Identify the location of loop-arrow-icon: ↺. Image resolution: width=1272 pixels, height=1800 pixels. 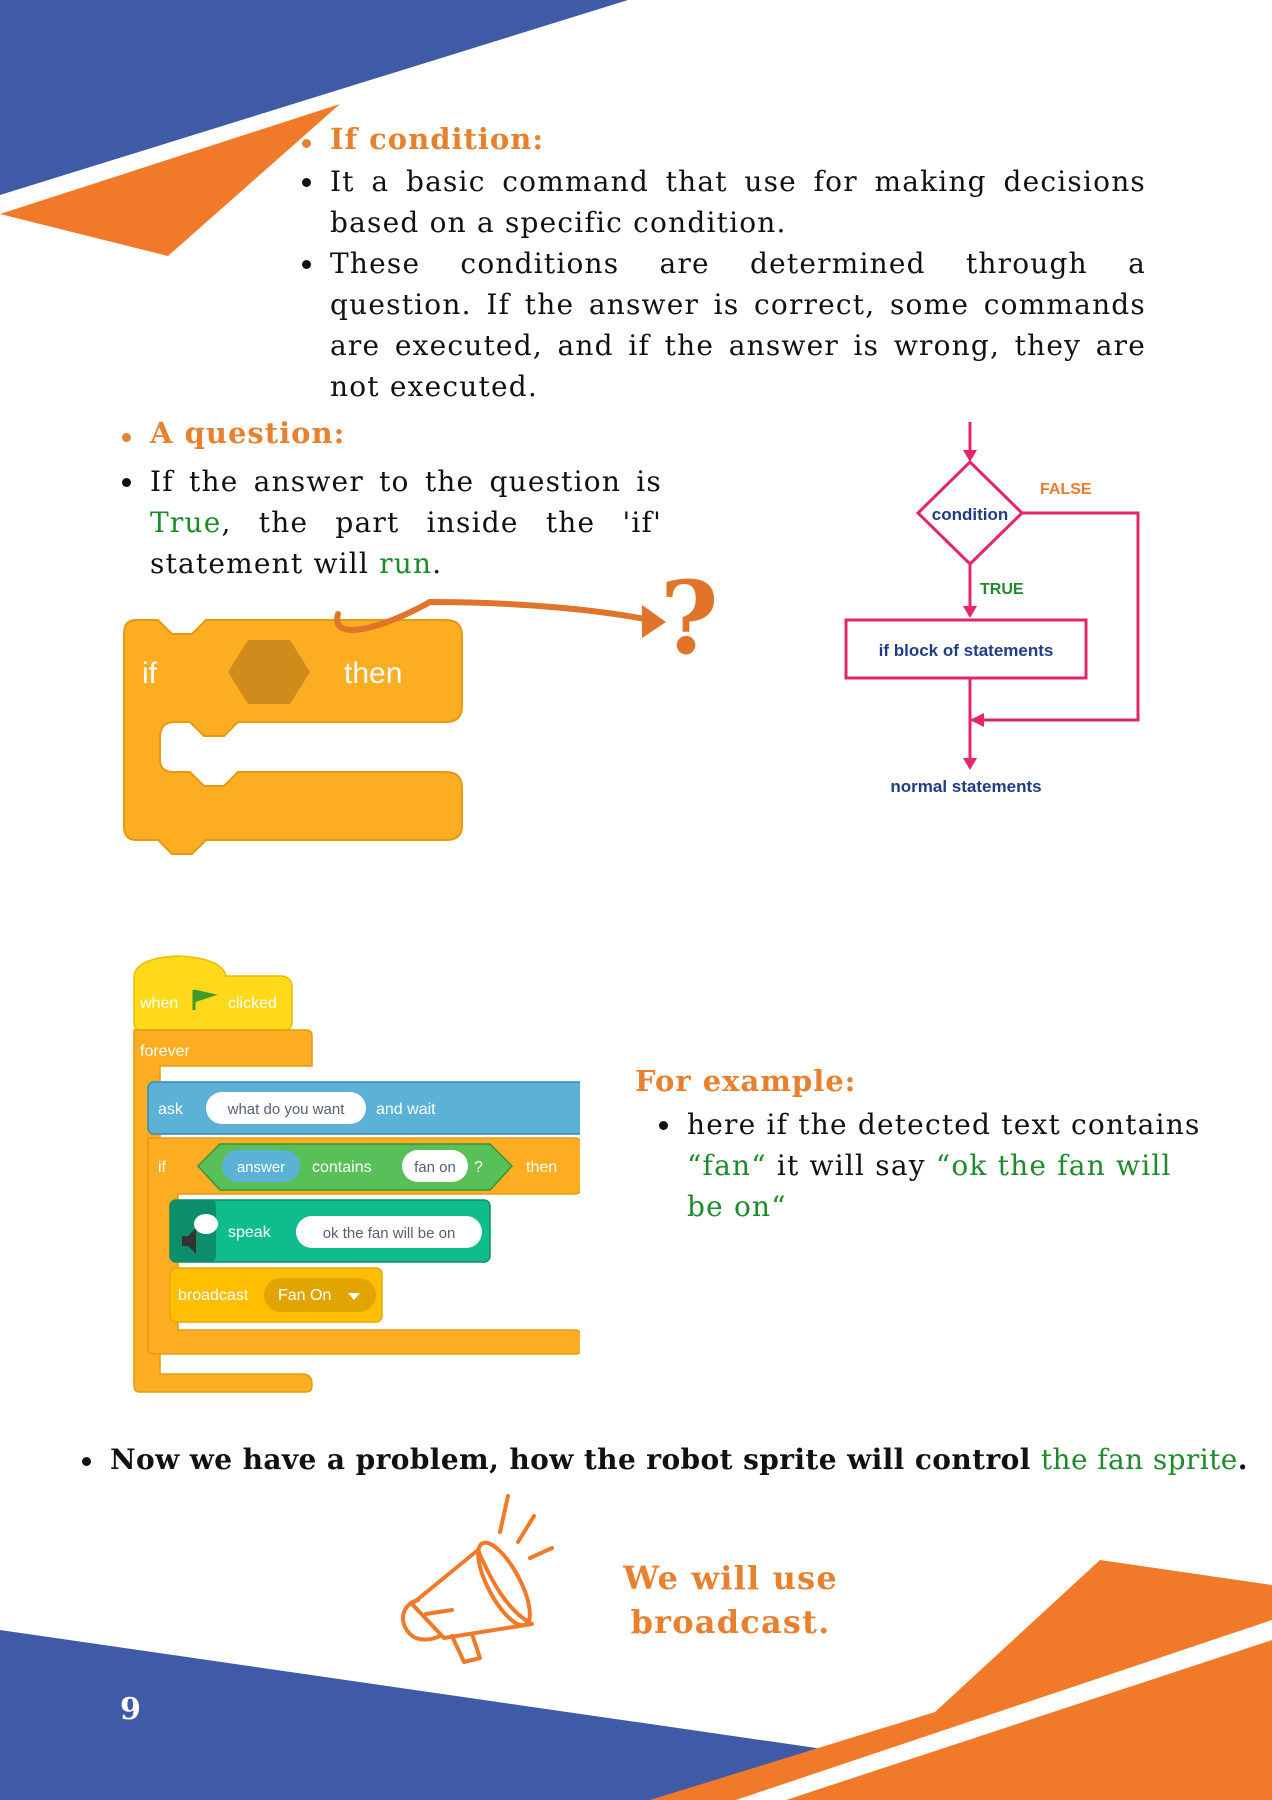
(289, 1367).